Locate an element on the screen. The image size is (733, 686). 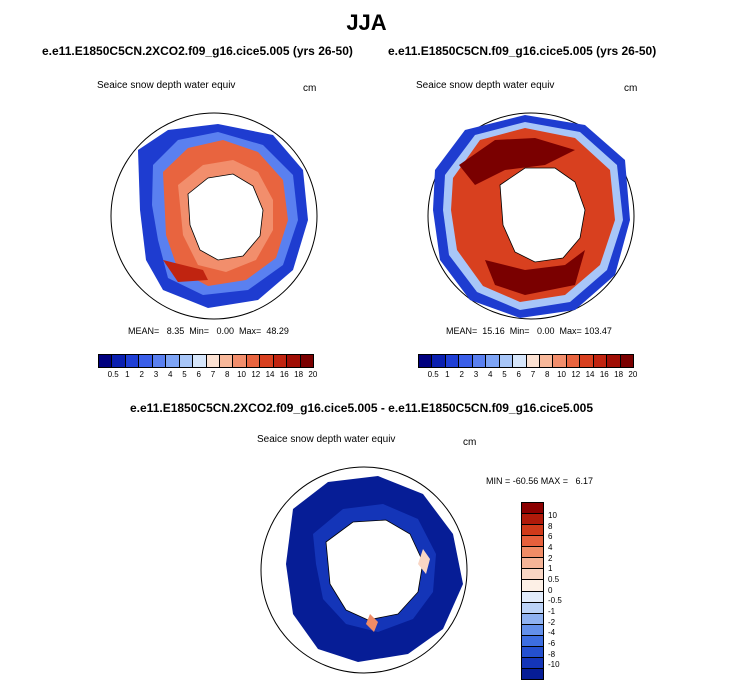
colorbar-top-left-tick-label: 14 is located at coordinates (270, 374).